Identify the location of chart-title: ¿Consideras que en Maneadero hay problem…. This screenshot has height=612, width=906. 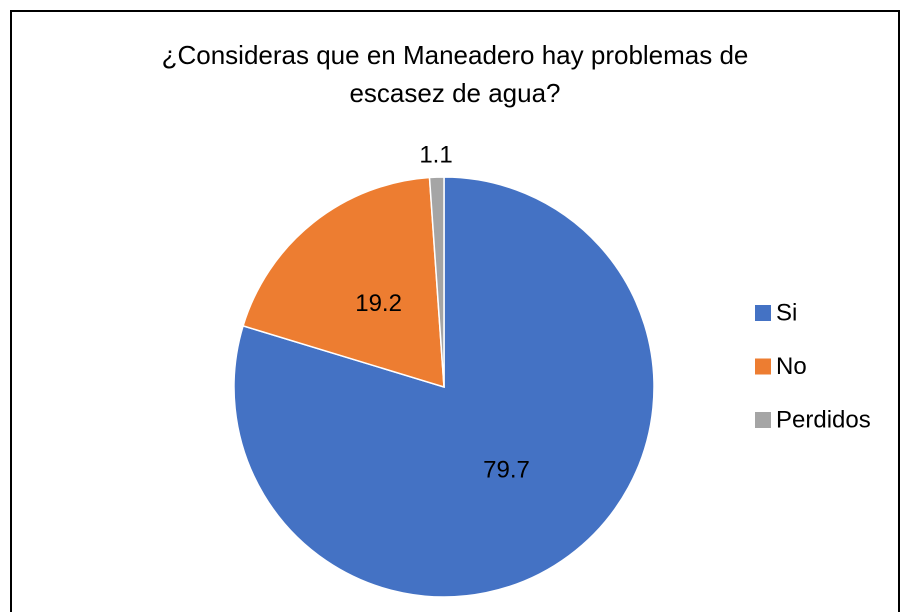
(455, 74).